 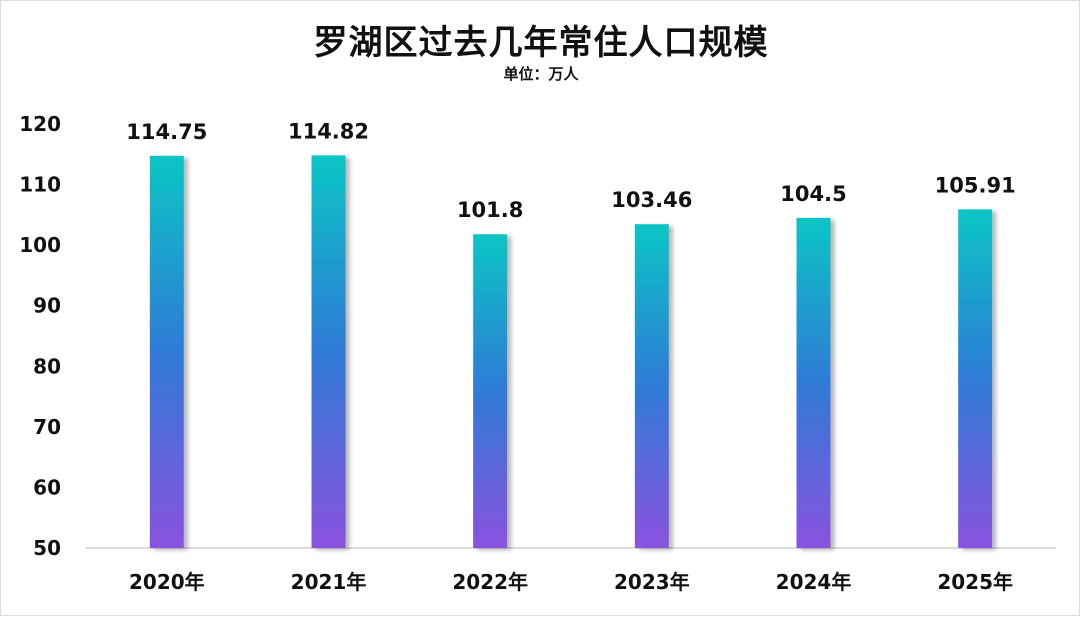 I want to click on x-category-label: 2021年, so click(x=329, y=582).